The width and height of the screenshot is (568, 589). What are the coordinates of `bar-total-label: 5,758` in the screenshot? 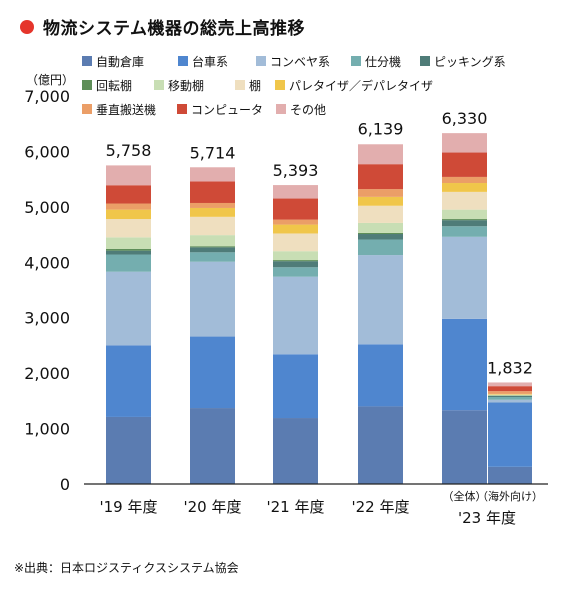 It's located at (129, 150).